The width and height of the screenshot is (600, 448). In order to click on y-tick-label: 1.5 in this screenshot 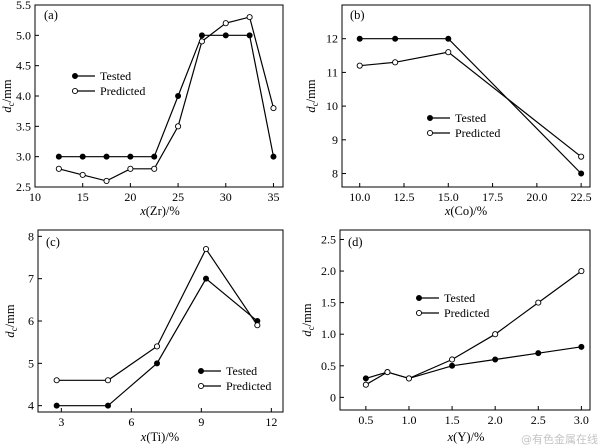, I will do `click(328, 303)`.